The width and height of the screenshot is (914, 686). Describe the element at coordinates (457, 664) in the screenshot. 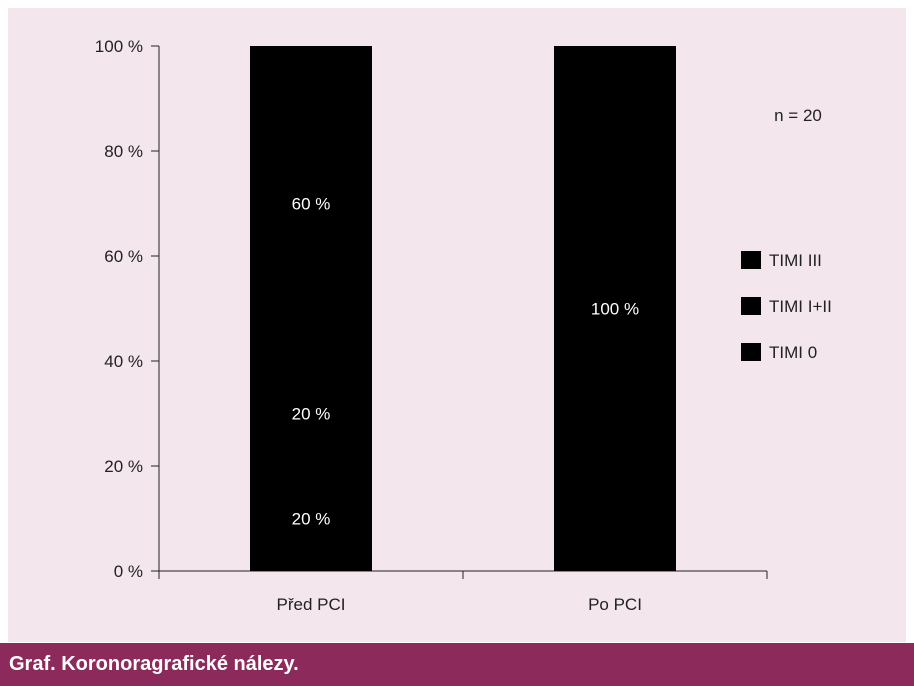

I see `figure-caption: Graf. Koronoragrafické nálezy.` at that location.